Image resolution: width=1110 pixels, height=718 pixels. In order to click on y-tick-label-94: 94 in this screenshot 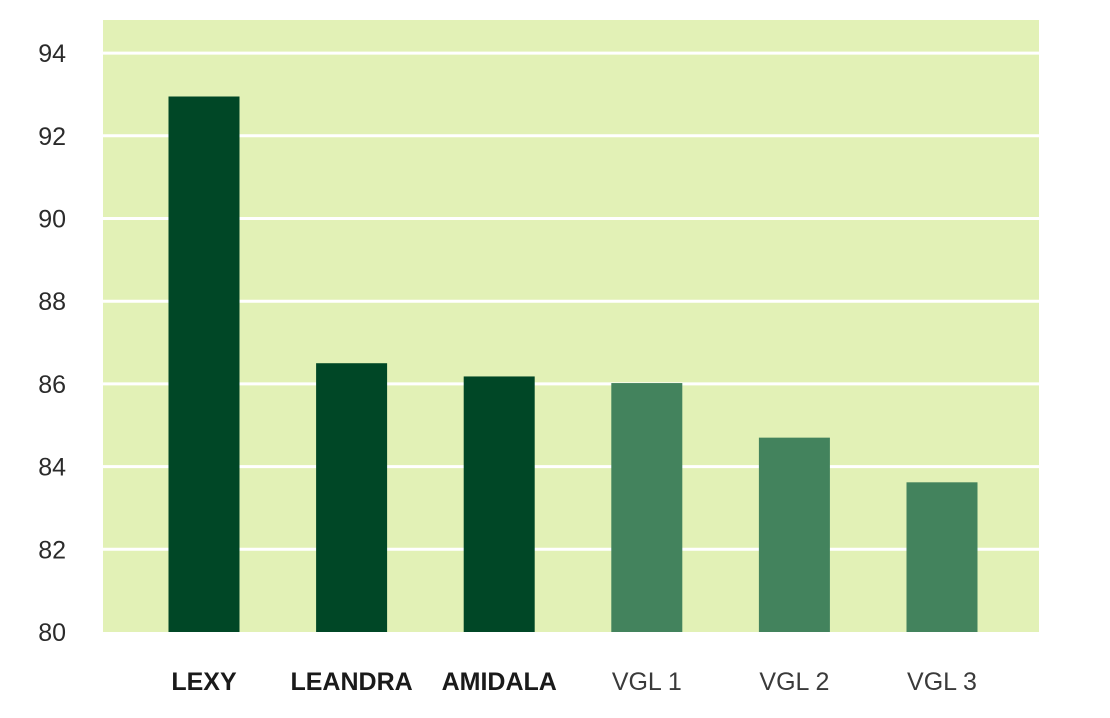, I will do `click(52, 54)`.